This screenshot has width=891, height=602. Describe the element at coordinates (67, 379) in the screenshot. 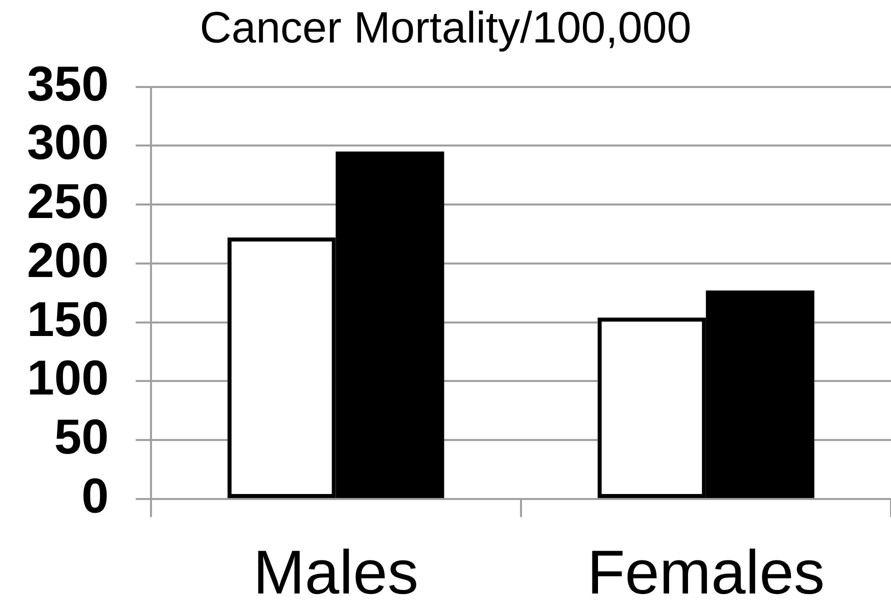

I see `y-tick-label: 100` at that location.